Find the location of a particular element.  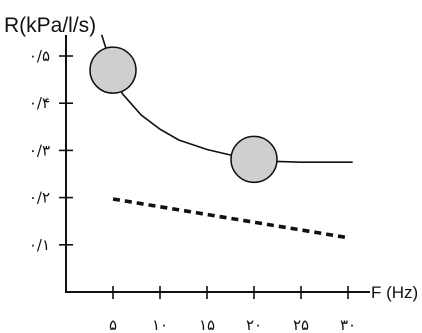

x-tick-label: ۲۰ is located at coordinates (254, 324).